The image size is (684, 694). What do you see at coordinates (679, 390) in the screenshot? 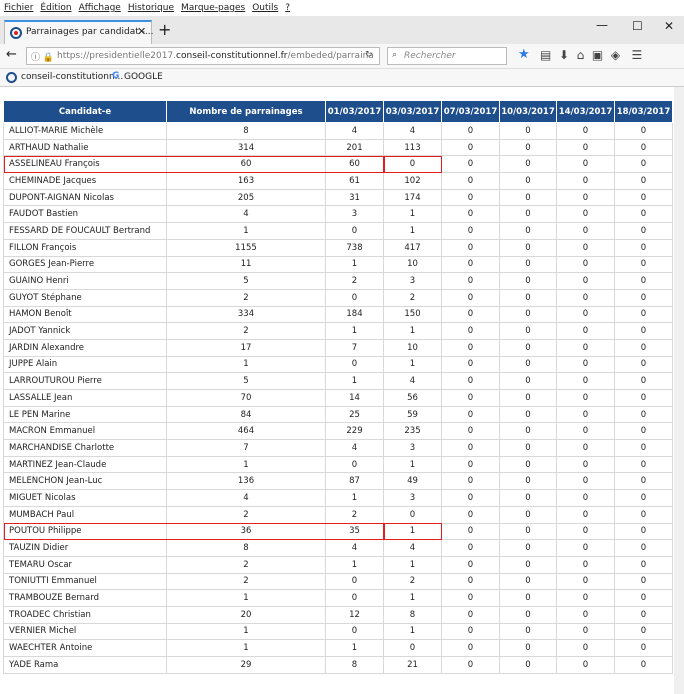
I see `scrollbar` at bounding box center [679, 390].